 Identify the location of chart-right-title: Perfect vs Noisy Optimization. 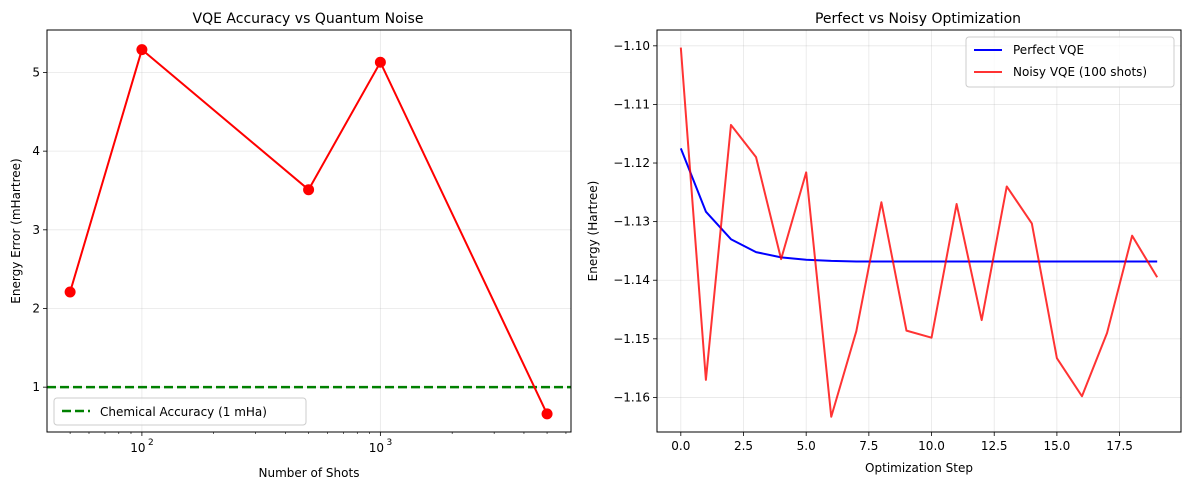
(918, 19).